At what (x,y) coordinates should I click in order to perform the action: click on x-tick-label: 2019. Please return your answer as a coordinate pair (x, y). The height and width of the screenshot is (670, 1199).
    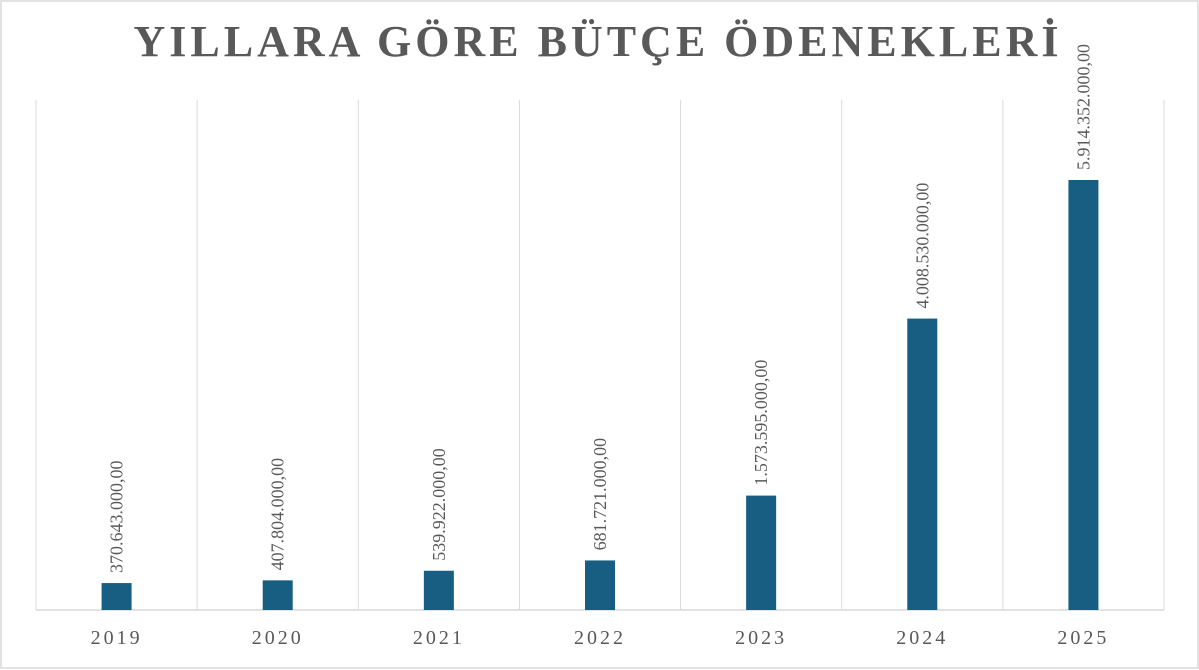
    Looking at the image, I should click on (117, 638).